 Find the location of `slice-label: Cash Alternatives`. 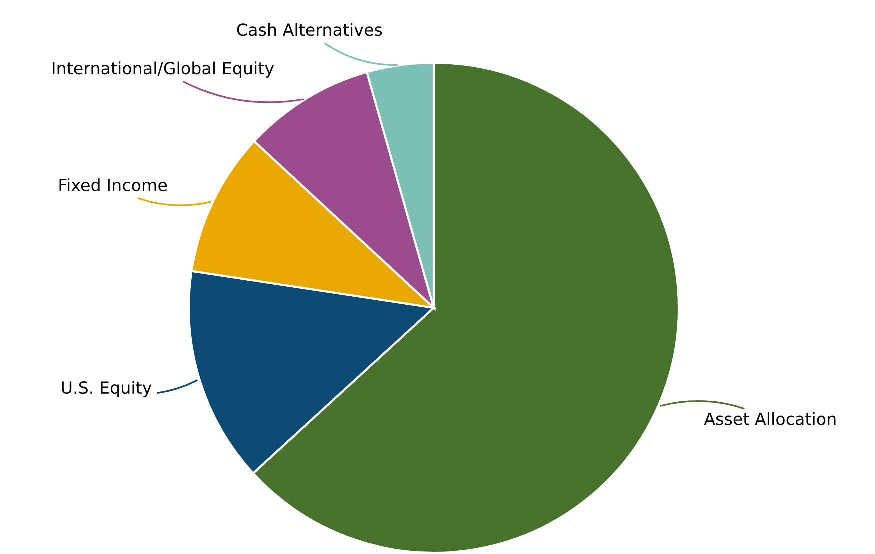

slice-label: Cash Alternatives is located at coordinates (309, 29).